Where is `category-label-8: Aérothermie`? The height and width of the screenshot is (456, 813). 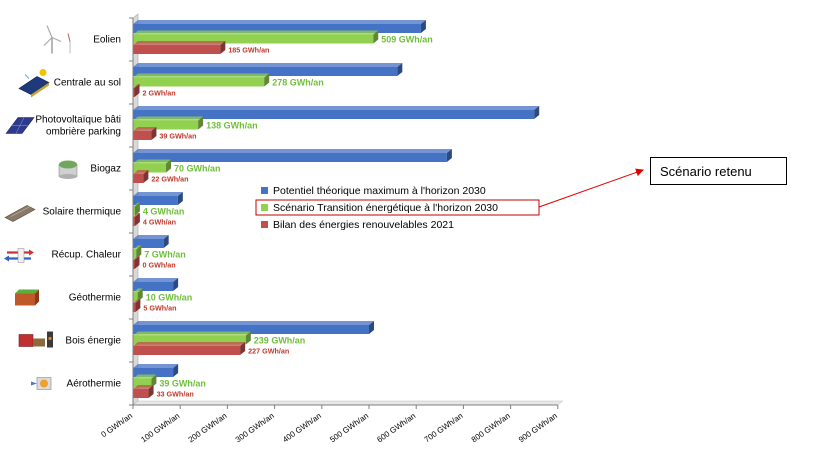
category-label-8: Aérothermie is located at coordinates (94, 384).